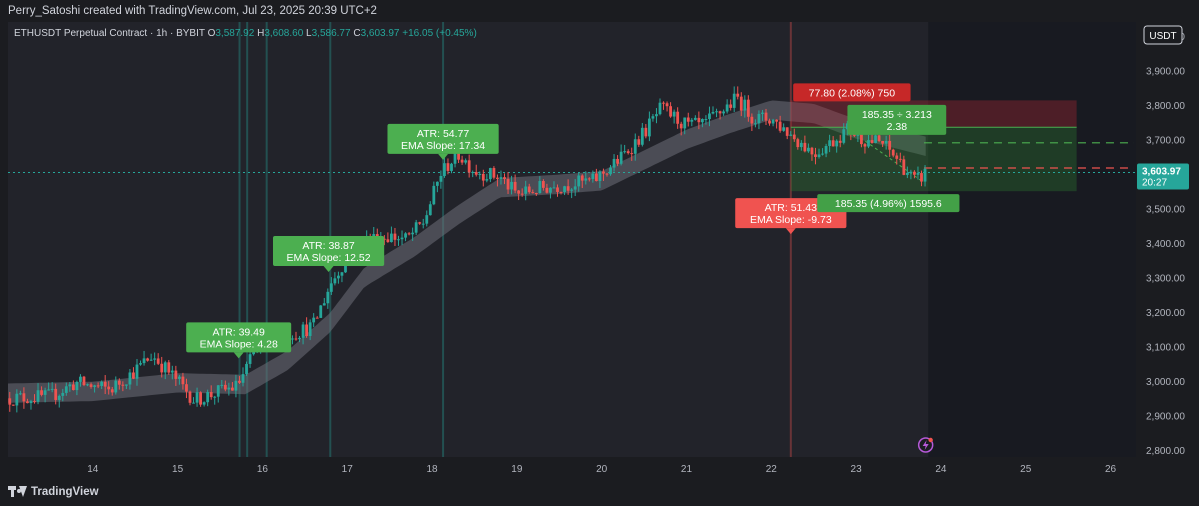 The image size is (1199, 506). I want to click on time-tick-label: 14, so click(93, 469).